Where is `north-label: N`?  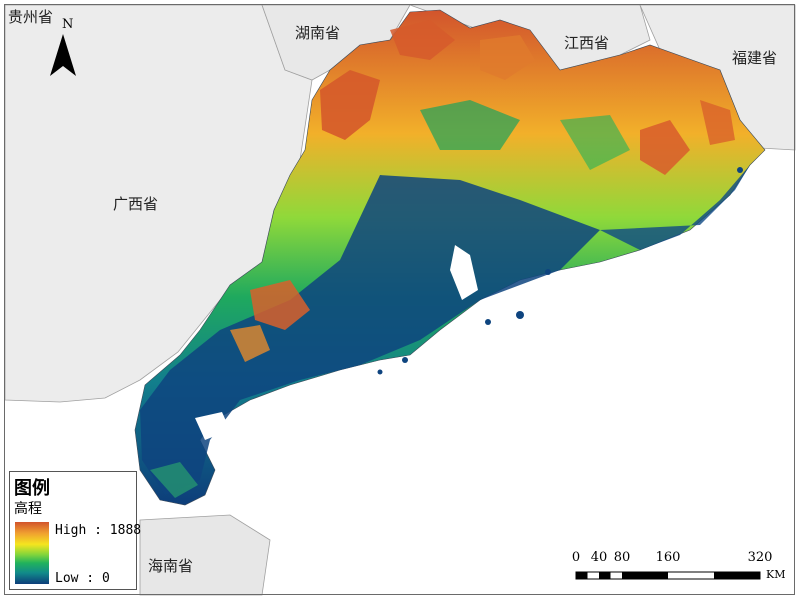
north-label: N is located at coordinates (67, 24).